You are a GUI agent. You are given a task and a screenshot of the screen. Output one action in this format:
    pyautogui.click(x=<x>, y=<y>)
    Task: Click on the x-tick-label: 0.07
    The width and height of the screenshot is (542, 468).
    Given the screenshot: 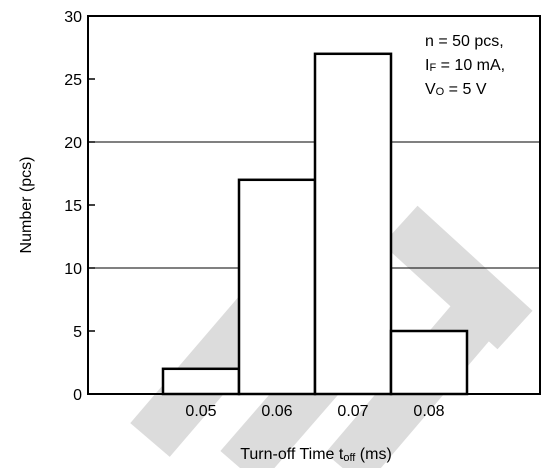 What is the action you would take?
    pyautogui.click(x=352, y=411)
    